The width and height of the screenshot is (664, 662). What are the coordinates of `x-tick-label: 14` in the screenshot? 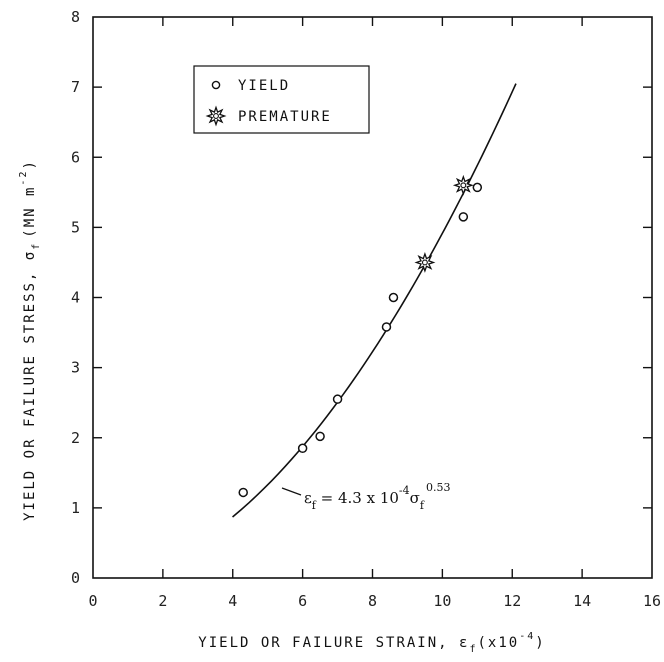 It's located at (582, 601).